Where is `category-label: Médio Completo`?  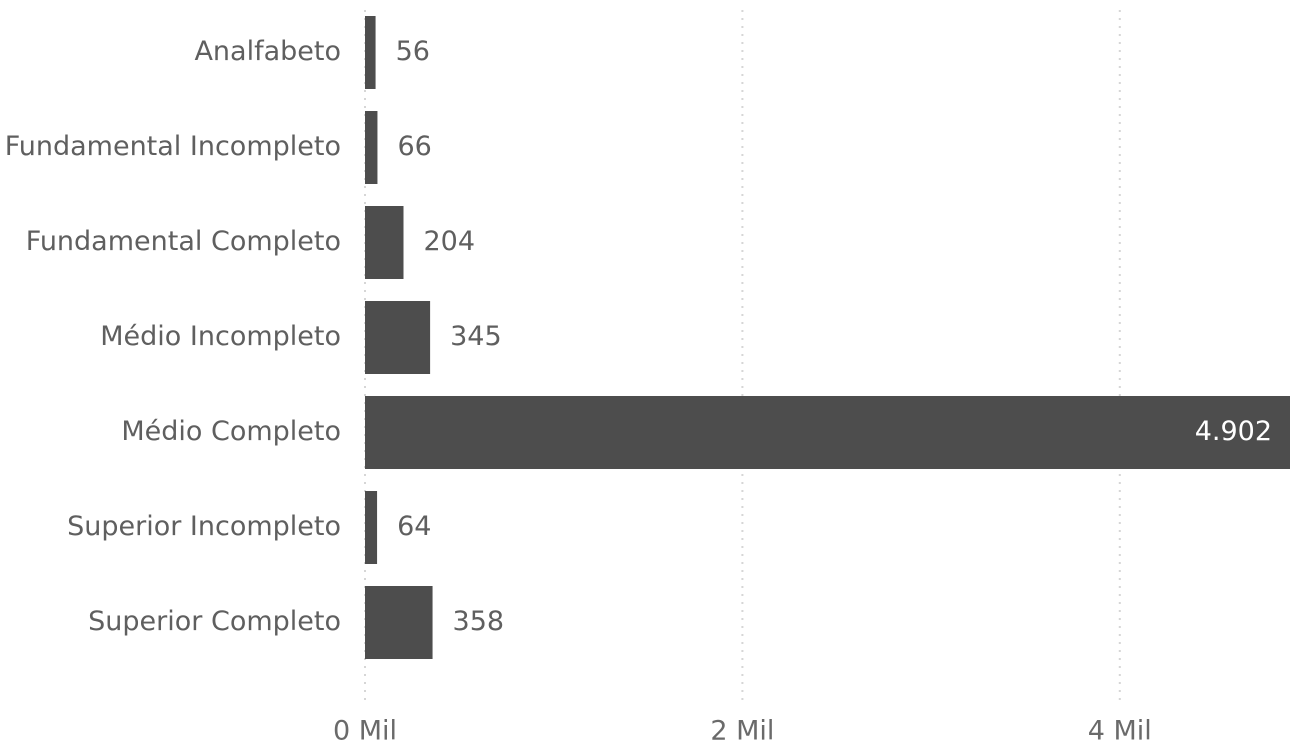 category-label: Médio Completo is located at coordinates (231, 431).